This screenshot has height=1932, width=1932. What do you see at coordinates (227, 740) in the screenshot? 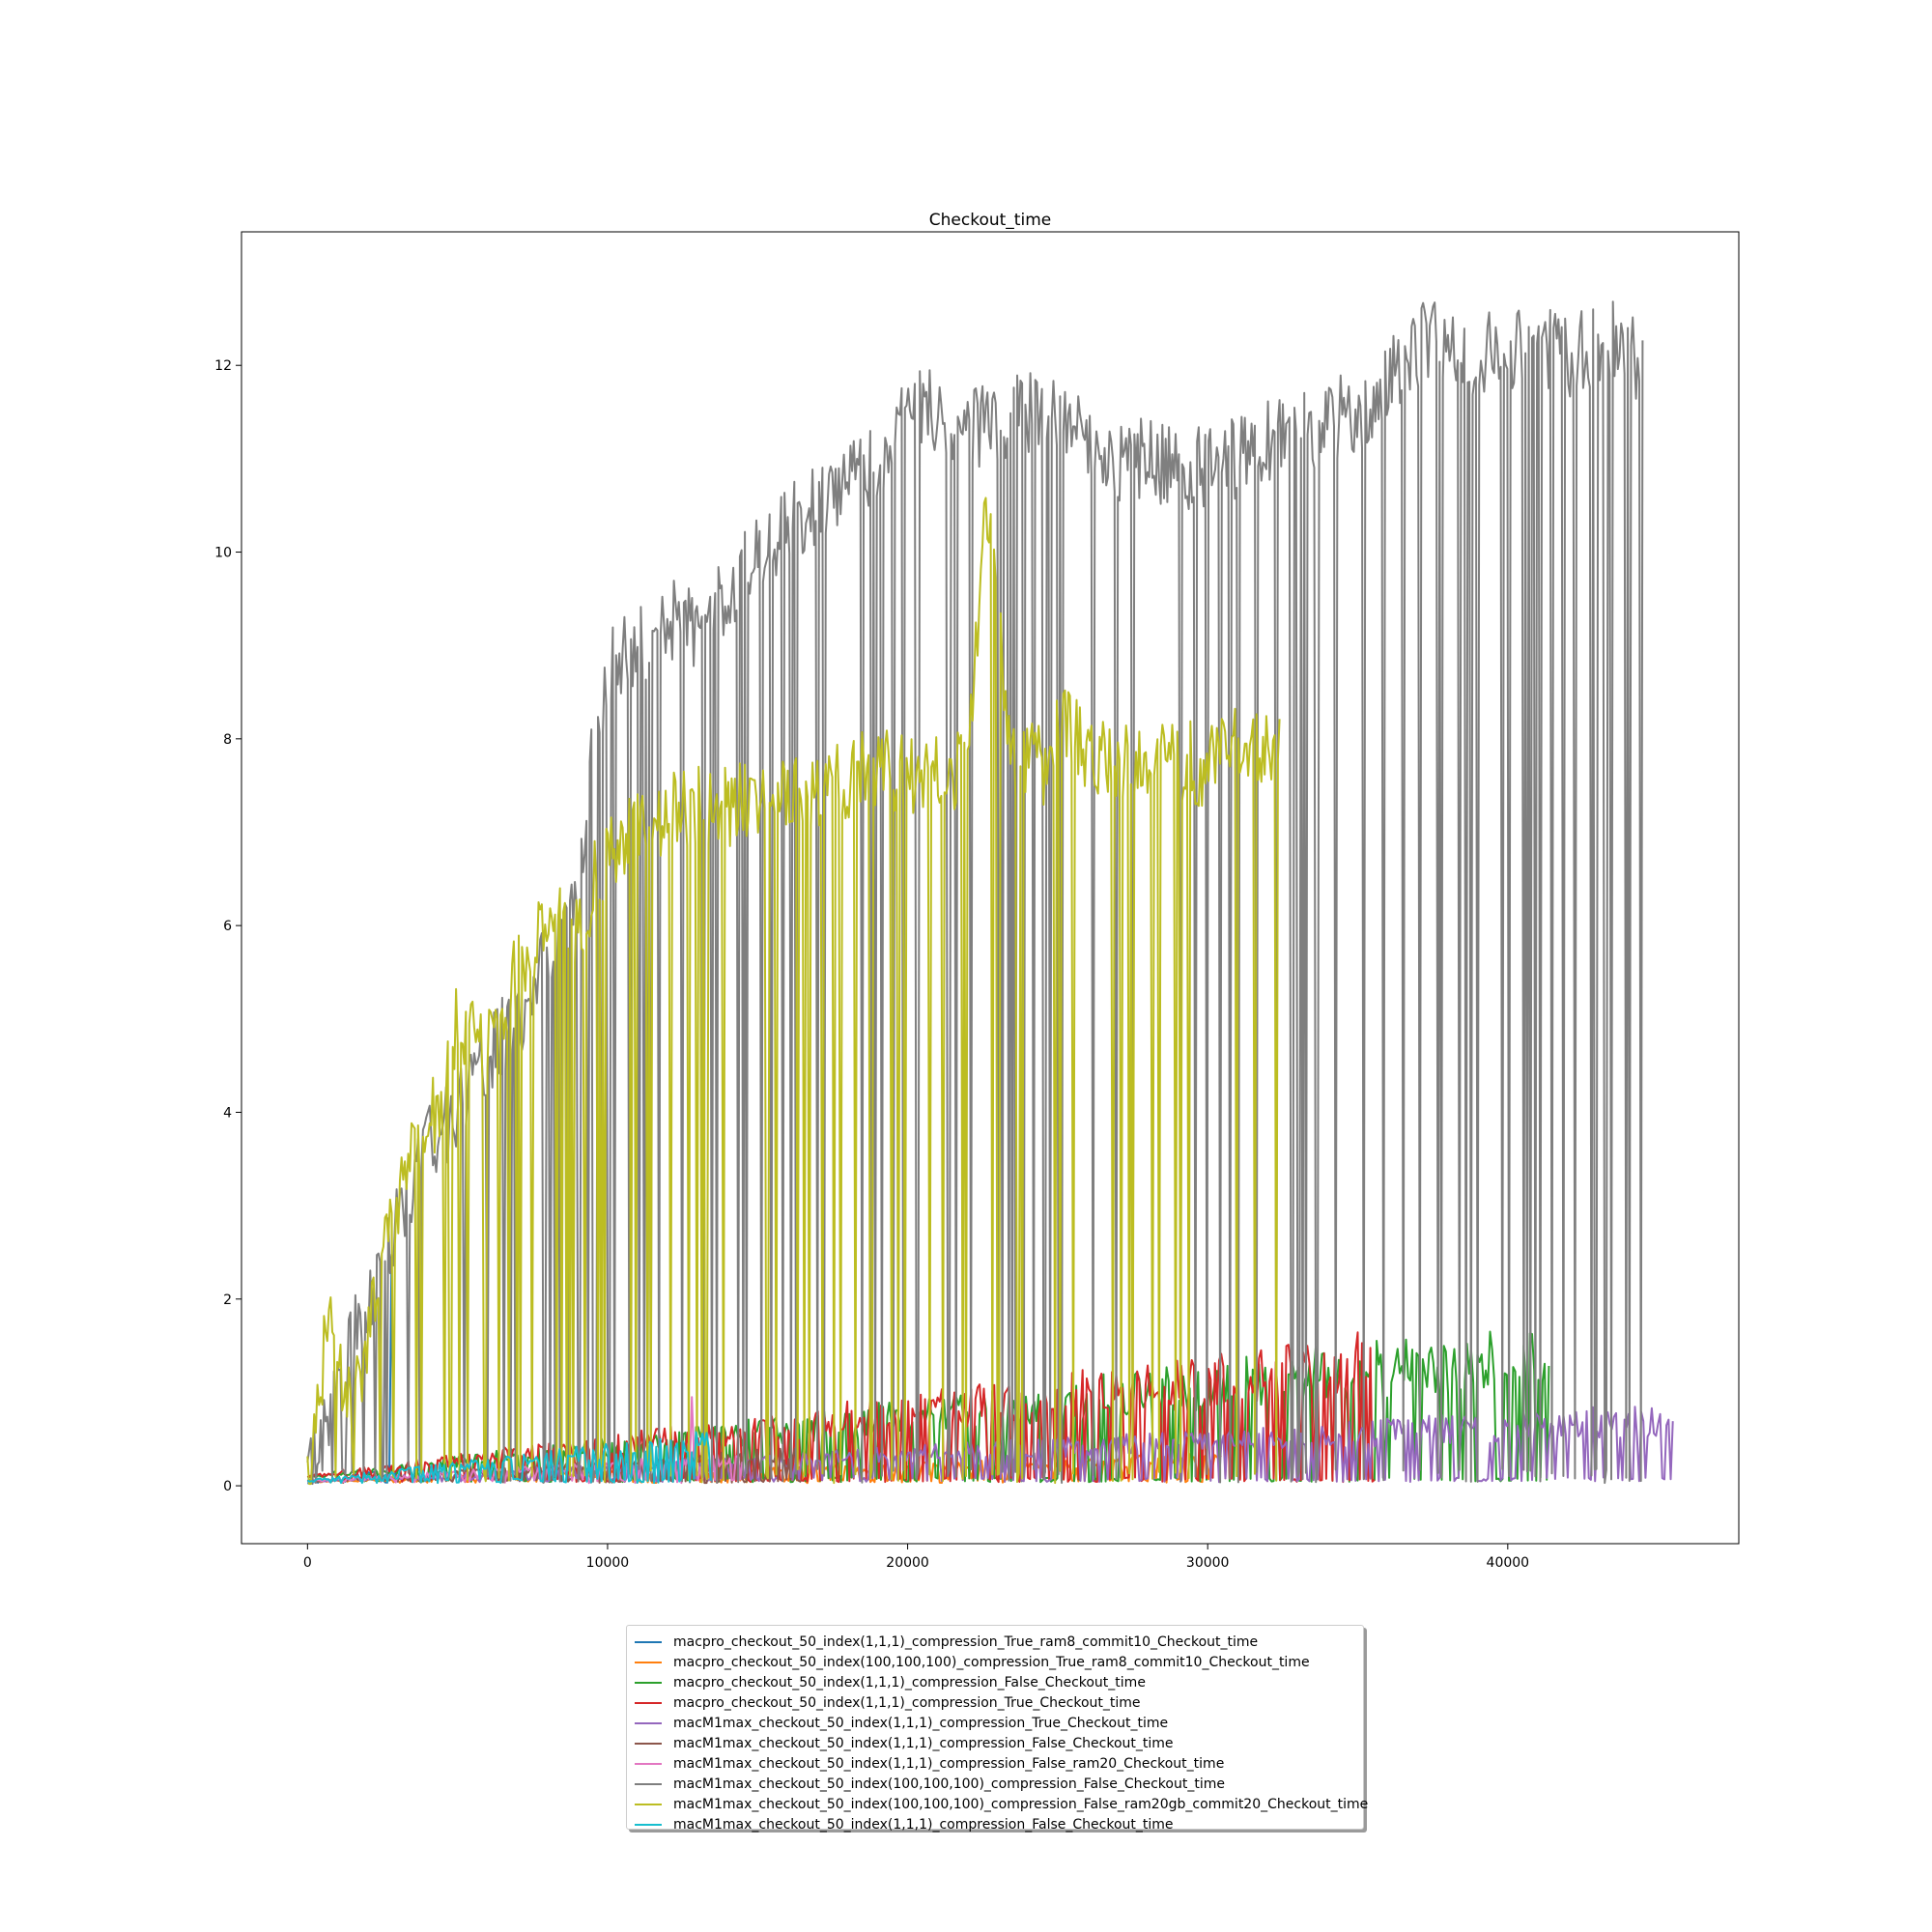
I see `y-tick-label: 8` at bounding box center [227, 740].